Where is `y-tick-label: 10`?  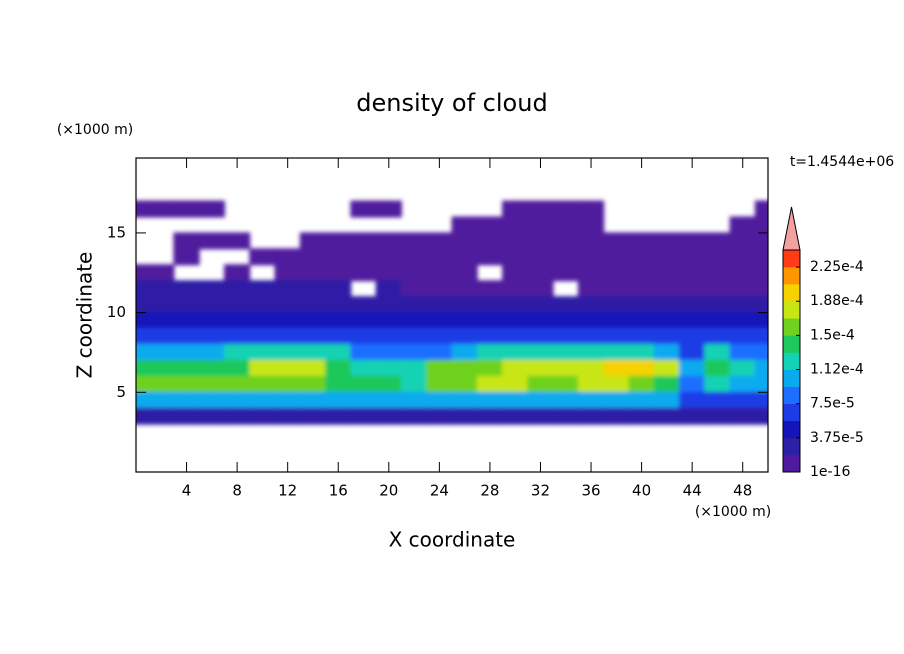
y-tick-label: 10 is located at coordinates (116, 312).